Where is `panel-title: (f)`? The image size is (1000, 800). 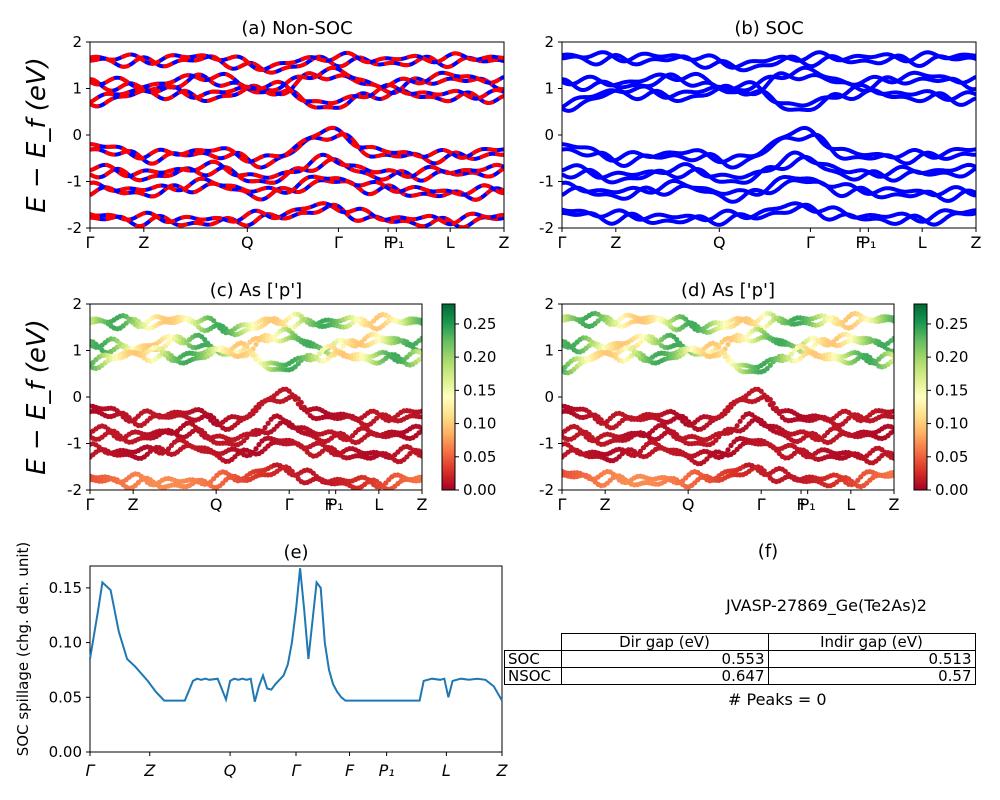 panel-title: (f) is located at coordinates (768, 551).